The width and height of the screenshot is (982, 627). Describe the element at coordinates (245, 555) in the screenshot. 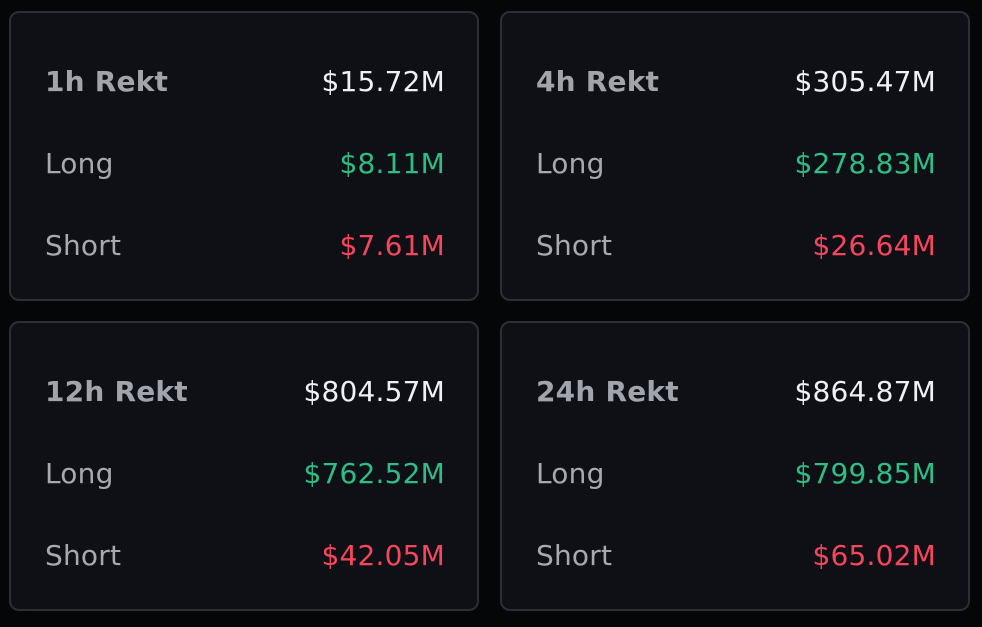

I see `short-row: Short $42.05M` at that location.